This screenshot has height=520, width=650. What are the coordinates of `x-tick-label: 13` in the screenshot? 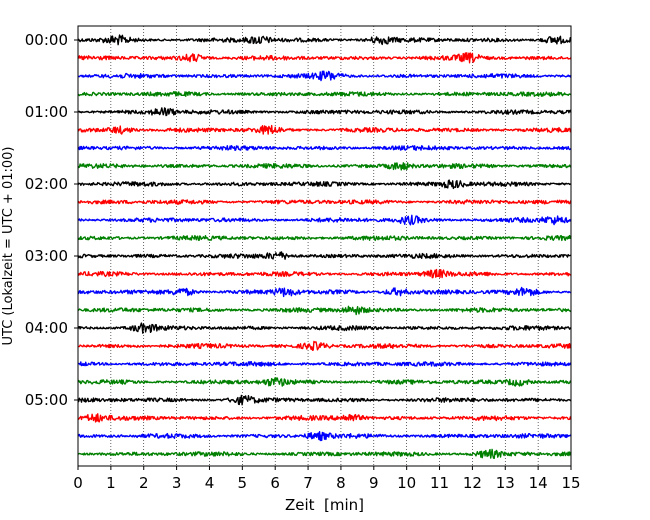 It's located at (505, 483).